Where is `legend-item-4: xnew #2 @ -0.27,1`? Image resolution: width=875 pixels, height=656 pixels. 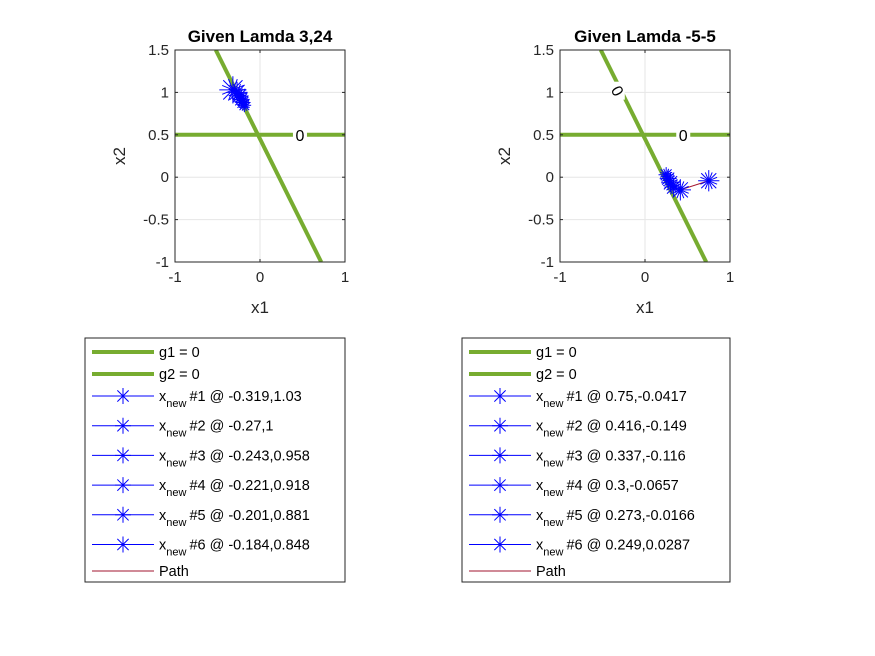
legend-item-4: xnew #2 @ -0.27,1 is located at coordinates (183, 428).